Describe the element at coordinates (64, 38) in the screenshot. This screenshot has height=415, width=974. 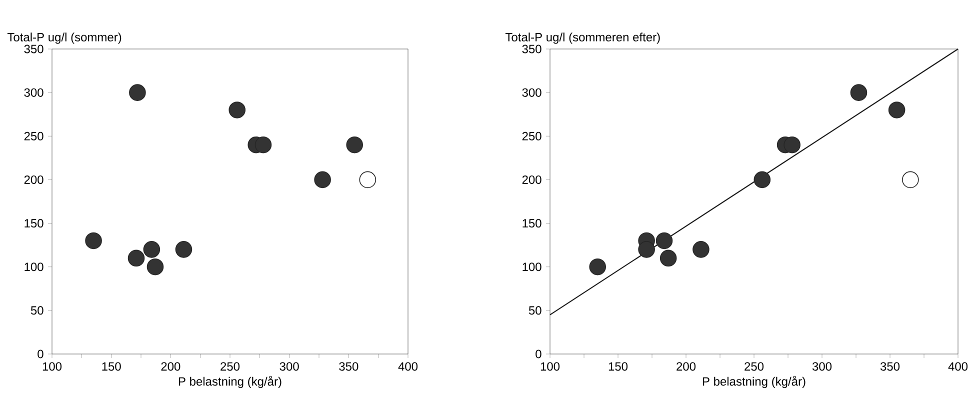
I see `y-axis-title: Total-P ug/l (sommer)` at that location.